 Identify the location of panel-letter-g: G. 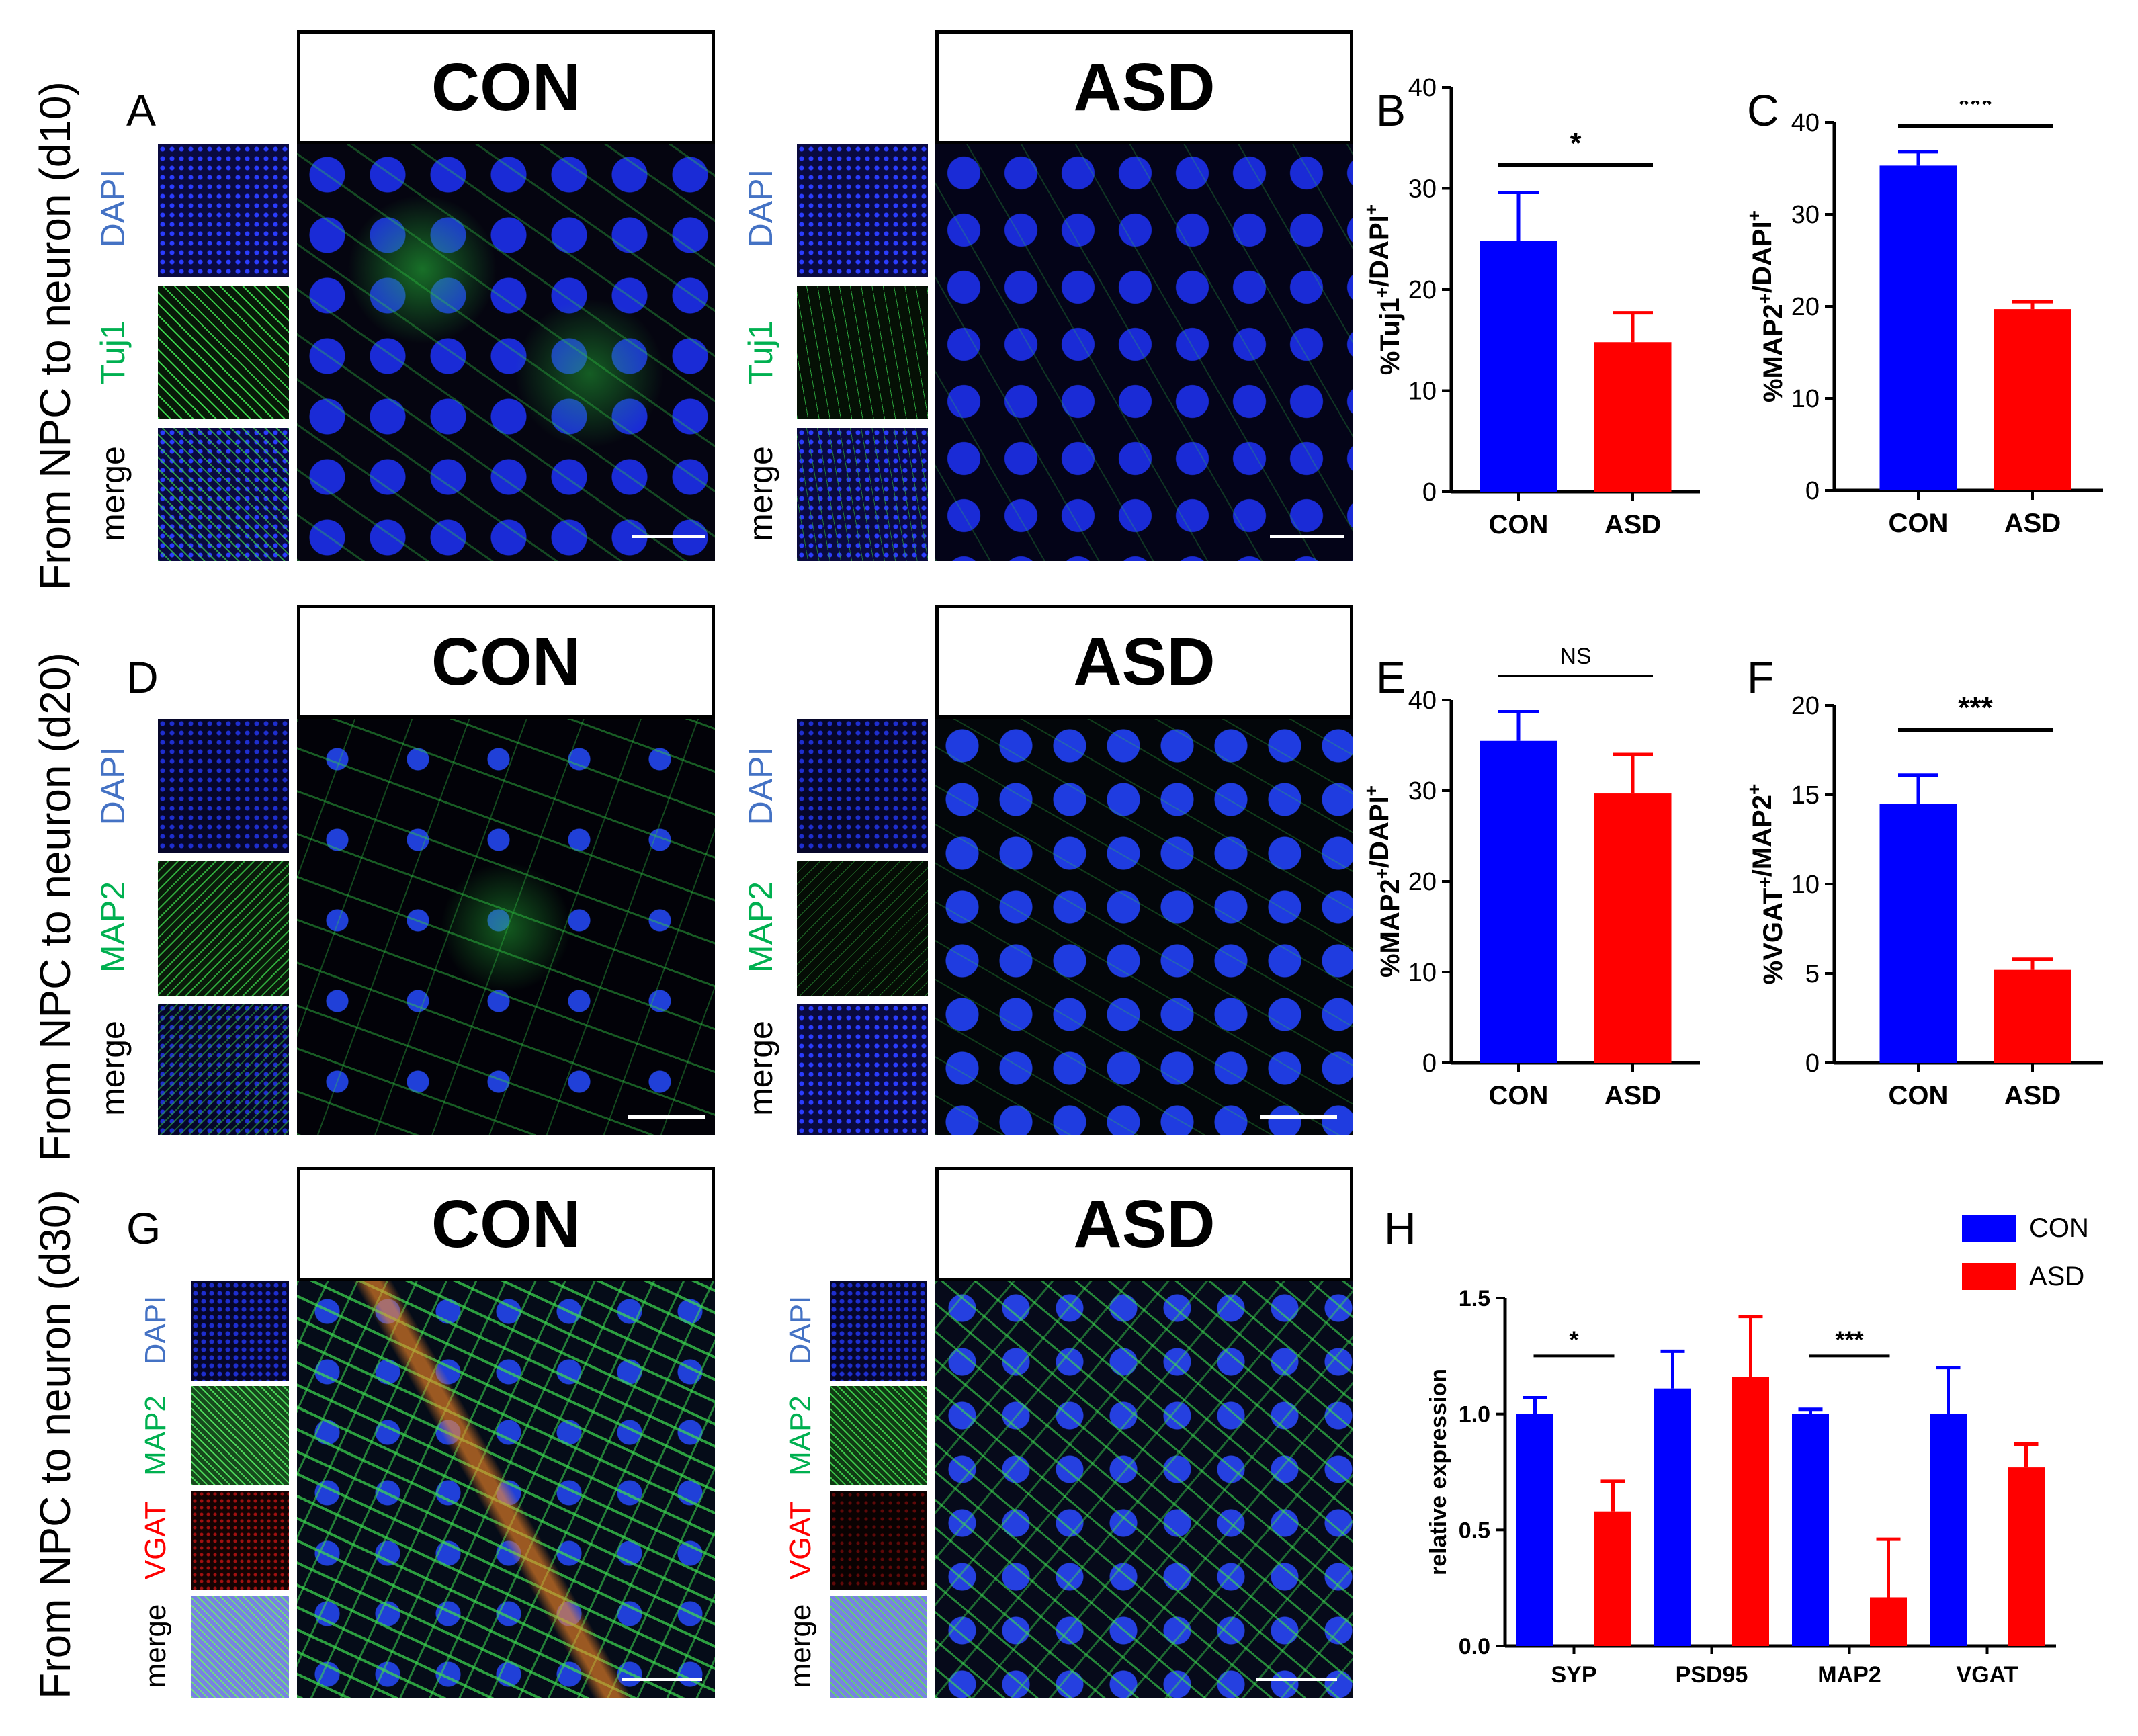
(143, 1228).